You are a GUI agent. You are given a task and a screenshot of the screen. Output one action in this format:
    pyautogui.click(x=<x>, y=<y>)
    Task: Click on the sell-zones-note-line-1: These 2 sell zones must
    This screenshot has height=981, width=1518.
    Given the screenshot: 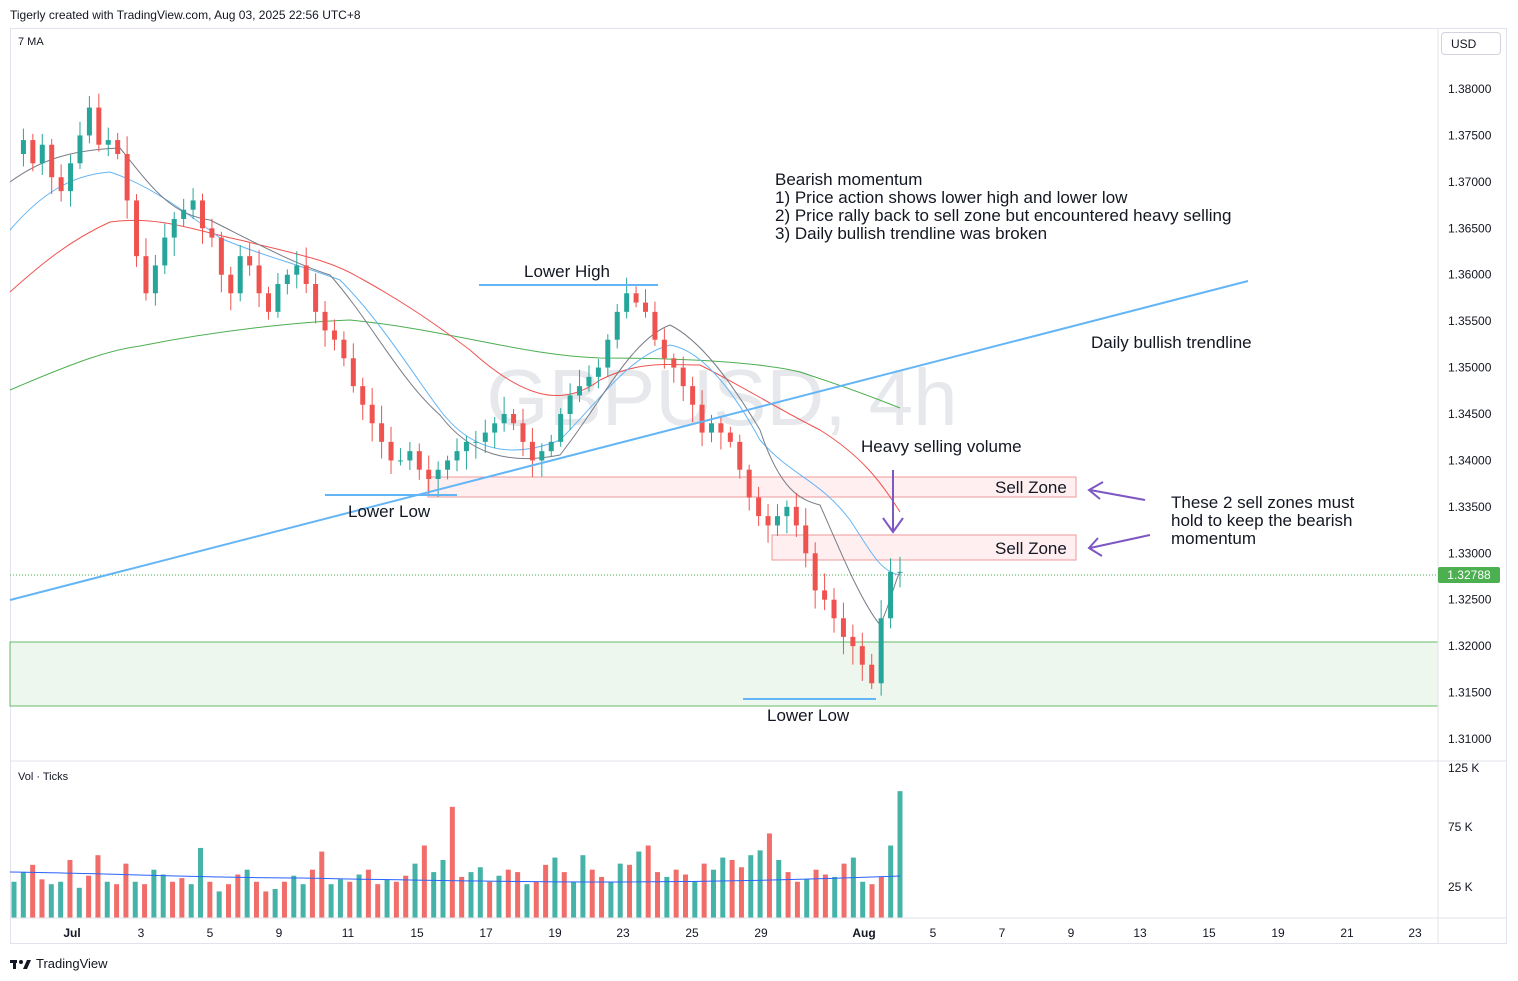 What is the action you would take?
    pyautogui.click(x=1263, y=502)
    